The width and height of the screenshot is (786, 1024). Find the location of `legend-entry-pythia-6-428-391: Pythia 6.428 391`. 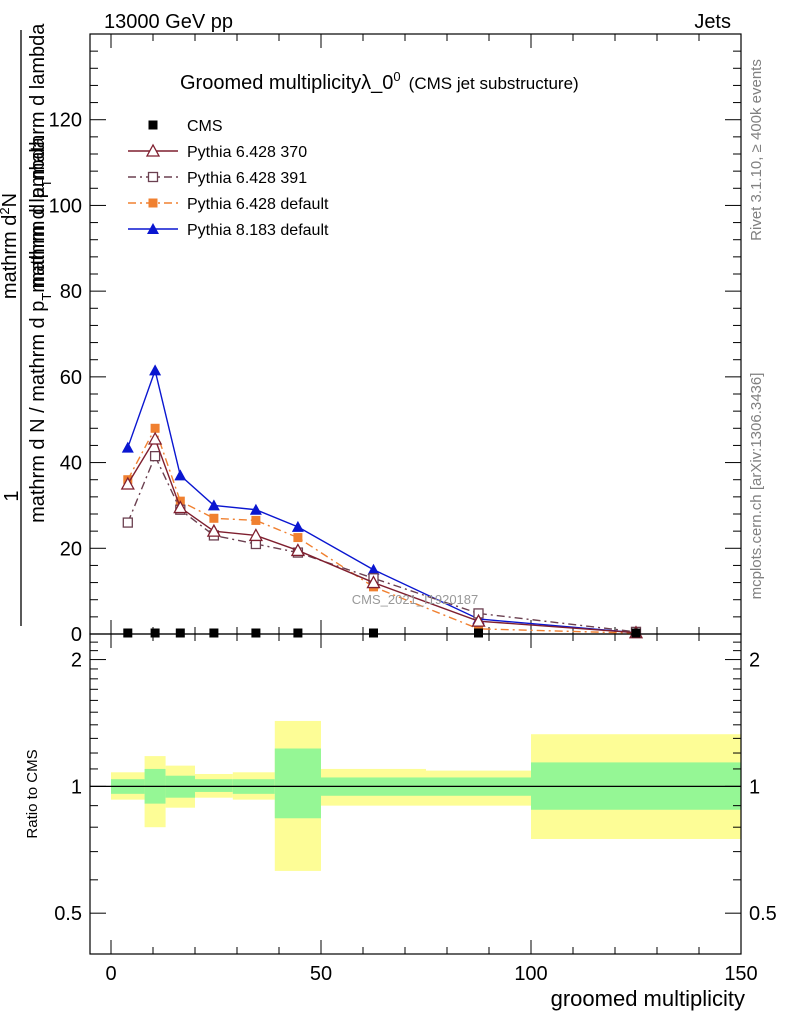

legend-entry-pythia-6-428-391: Pythia 6.428 391 is located at coordinates (217, 178).